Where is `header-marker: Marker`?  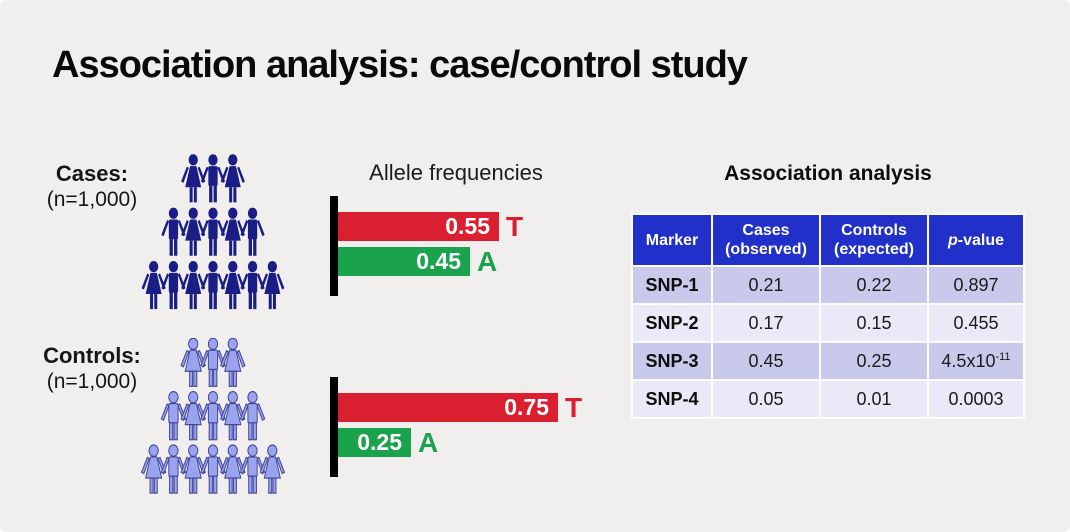
header-marker: Marker is located at coordinates (672, 240).